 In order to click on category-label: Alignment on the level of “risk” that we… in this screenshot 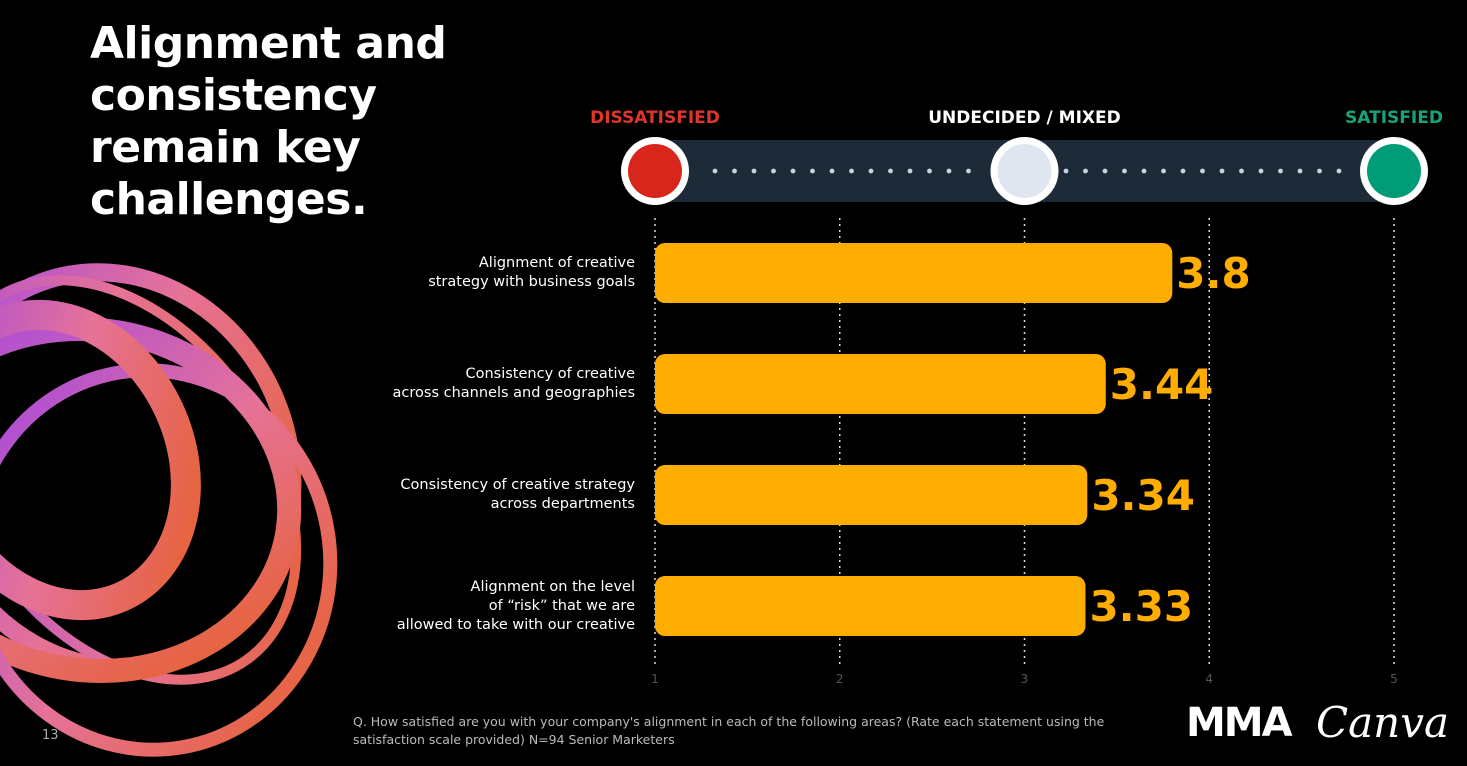, I will do `click(515, 605)`.